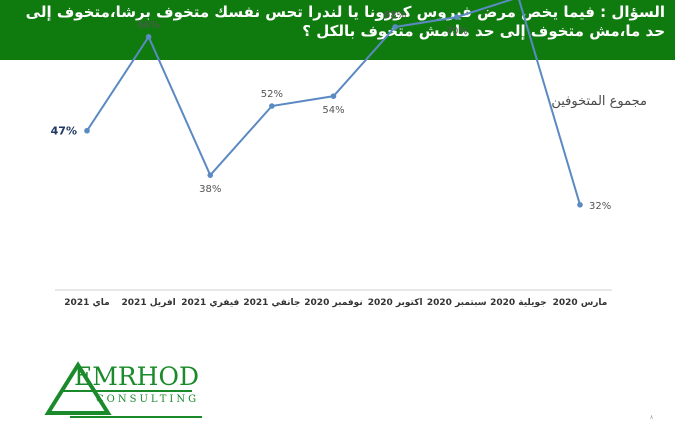 The height and width of the screenshot is (425, 675). I want to click on x-tick-label: نوفمبر 2020, so click(333, 303).